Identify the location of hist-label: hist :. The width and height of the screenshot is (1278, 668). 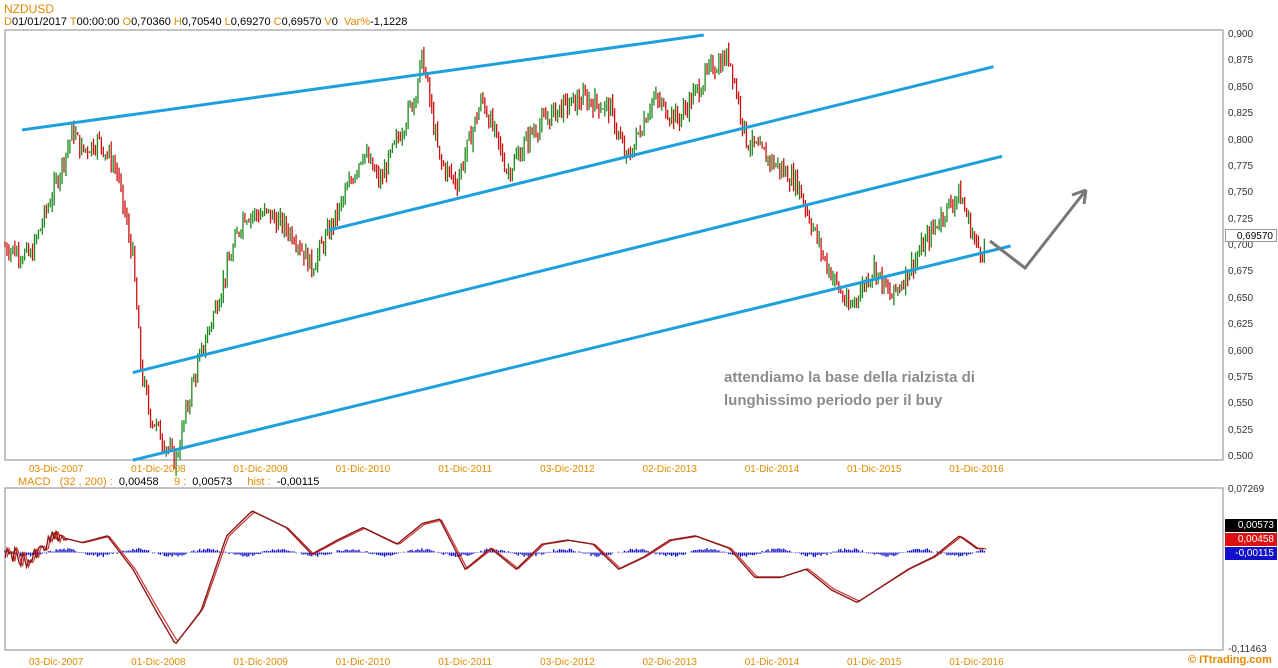
(259, 482).